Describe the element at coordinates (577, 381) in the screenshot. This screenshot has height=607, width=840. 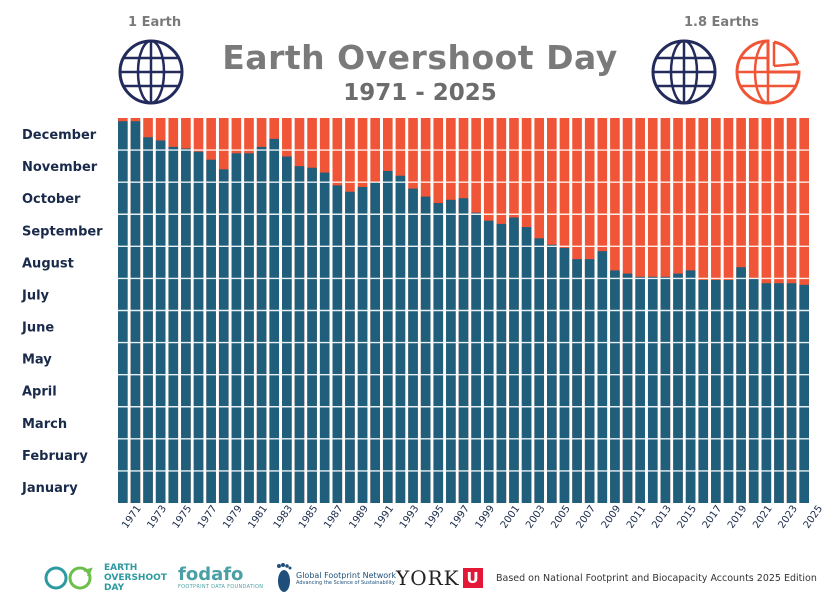
I see `budget-bar-2007` at that location.